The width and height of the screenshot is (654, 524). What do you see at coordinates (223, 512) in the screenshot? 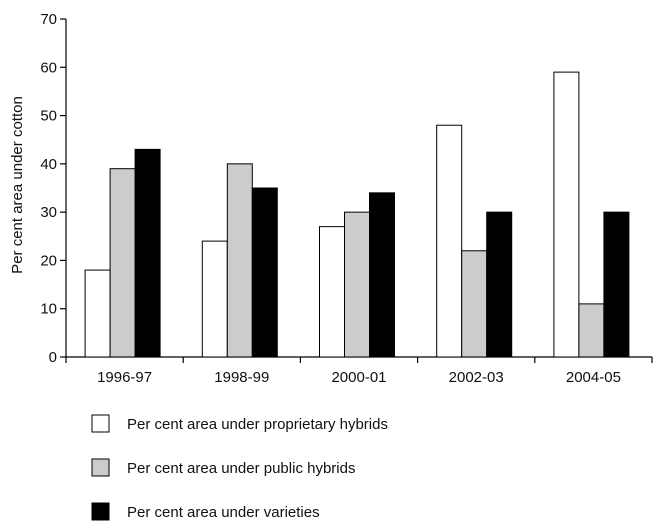
I see `legend-label: Per cent area under varieties` at bounding box center [223, 512].